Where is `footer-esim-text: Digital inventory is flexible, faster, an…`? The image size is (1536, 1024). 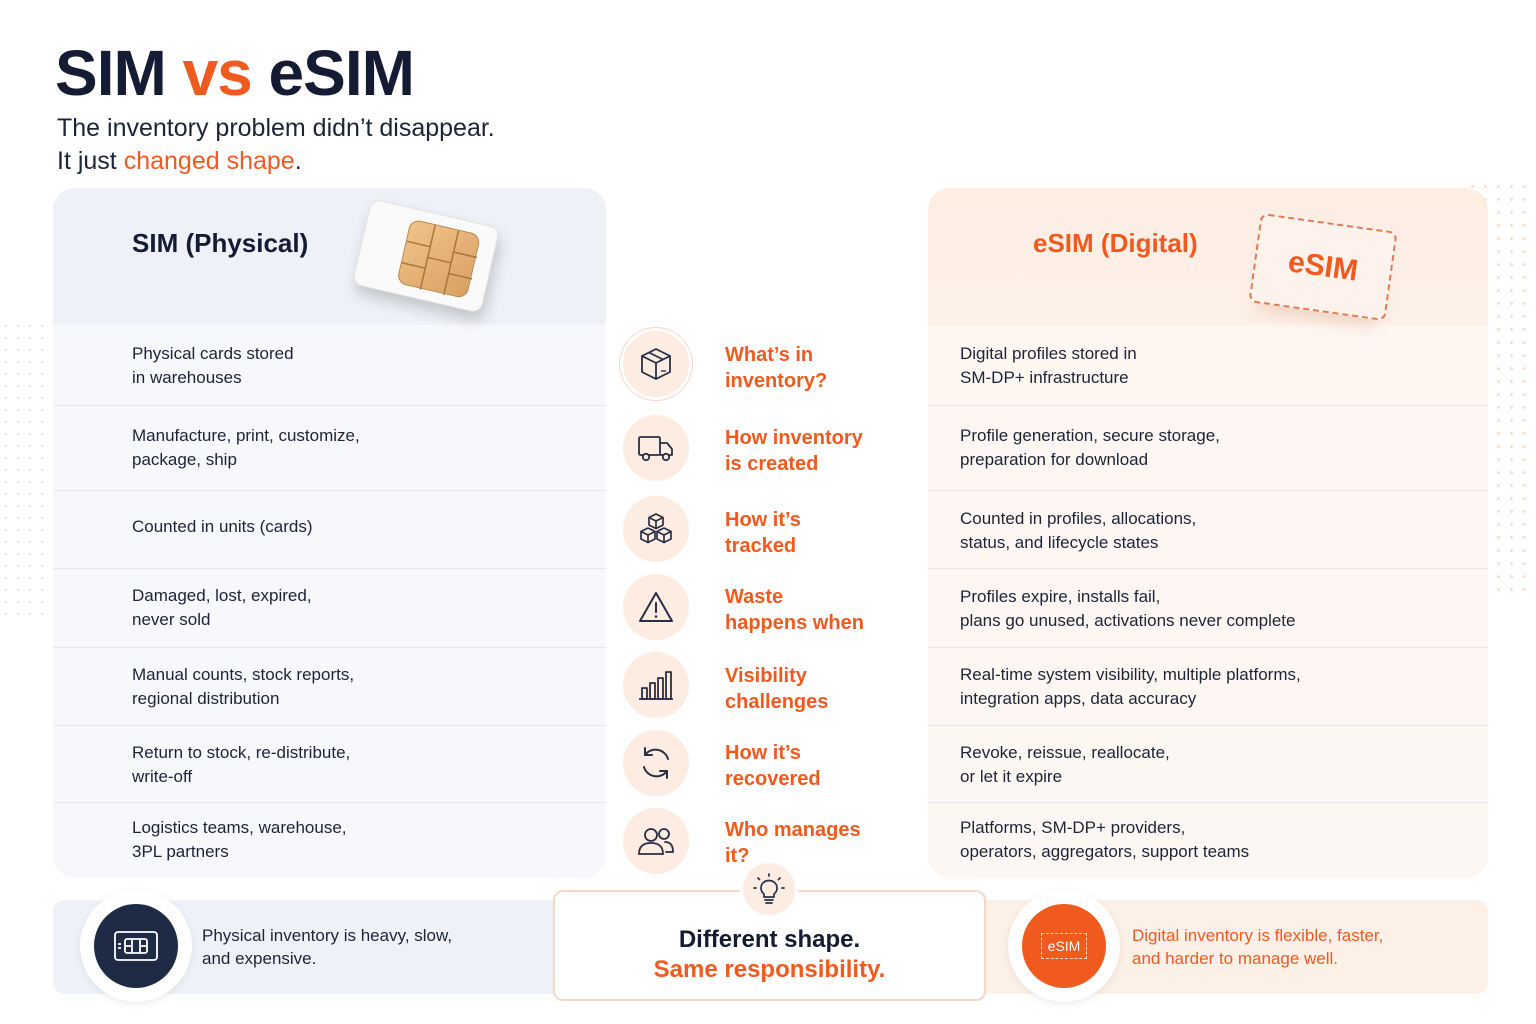
footer-esim-text: Digital inventory is flexible, faster, an… is located at coordinates (1258, 947).